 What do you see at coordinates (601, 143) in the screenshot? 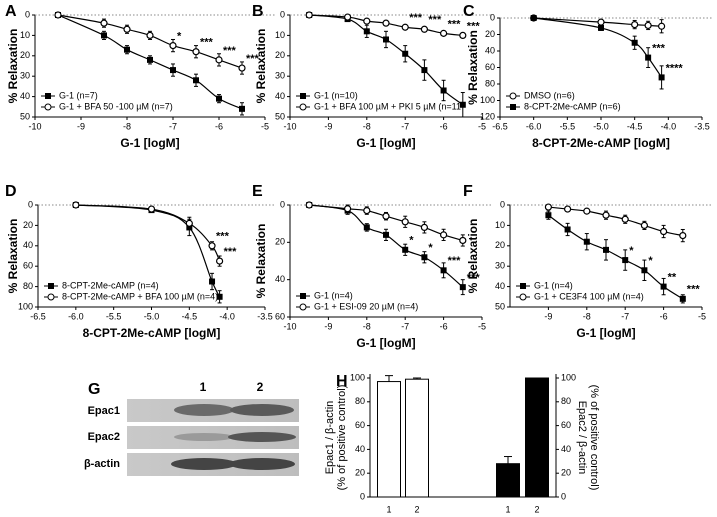
I see `x-axis-label: 8-CPT-2Me-cAMP [logM]` at bounding box center [601, 143].